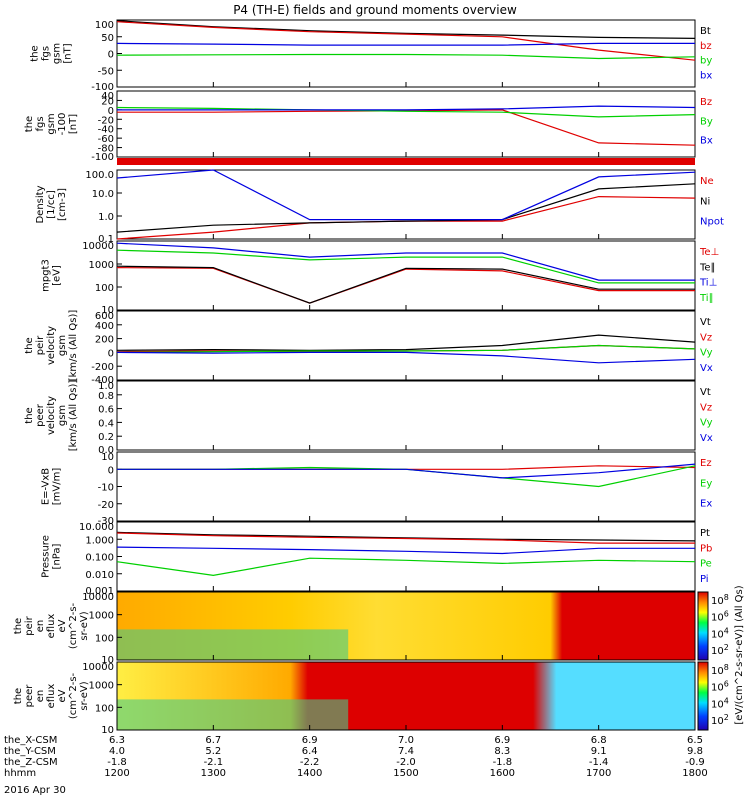  What do you see at coordinates (406, 29) in the screenshot?
I see `series-Bt-line` at bounding box center [406, 29].